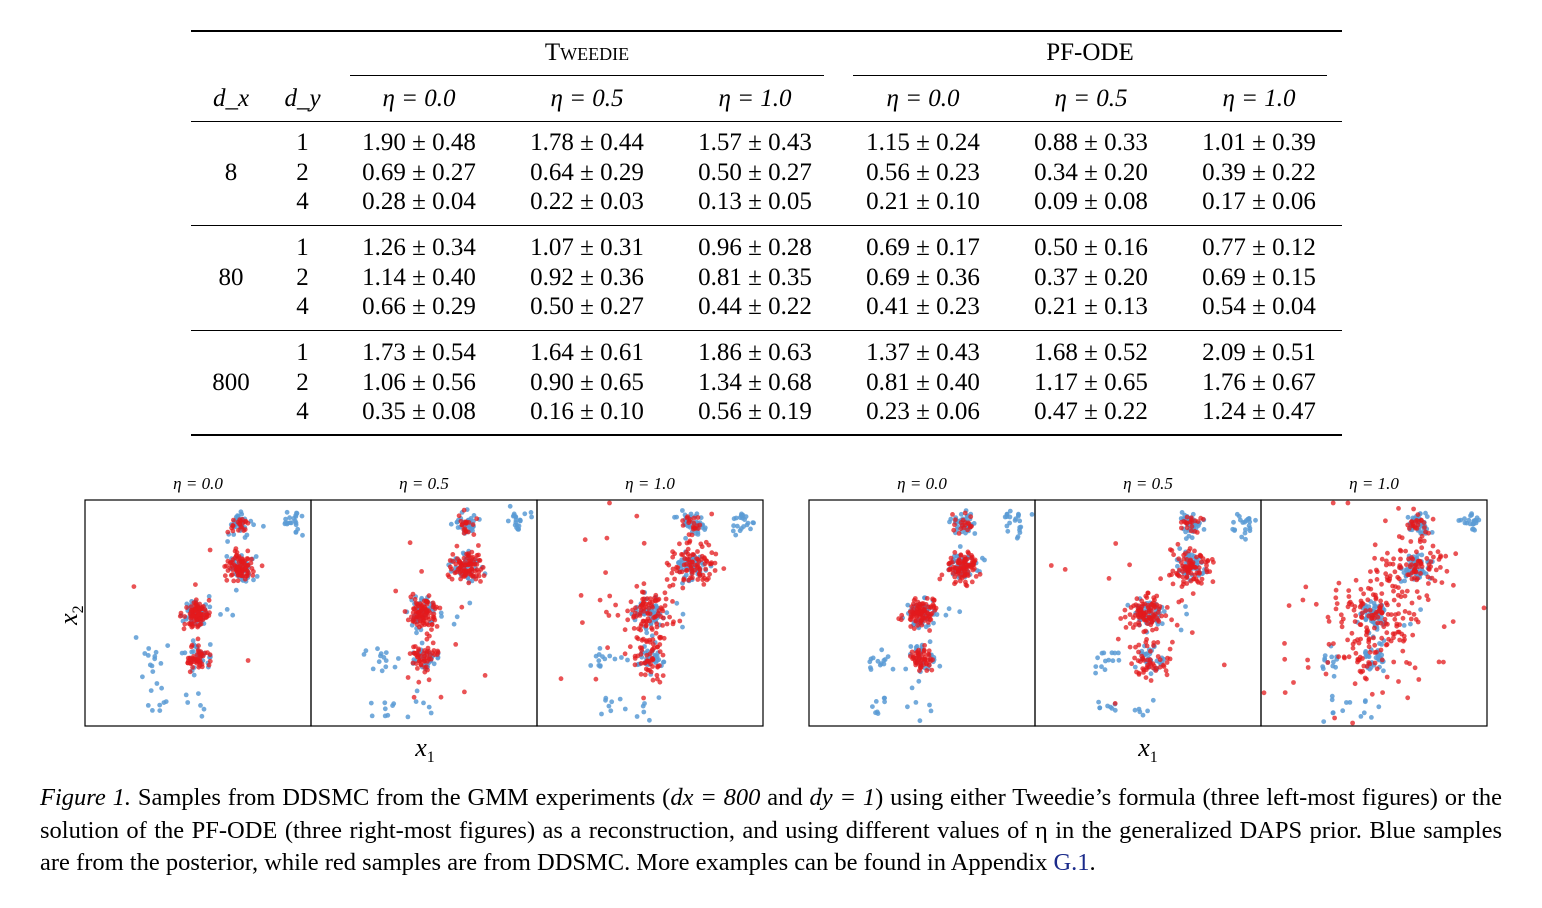 The width and height of the screenshot is (1542, 908). What do you see at coordinates (419, 247) in the screenshot?
I see `table-value-cell: 1.26 ± 0.34` at bounding box center [419, 247].